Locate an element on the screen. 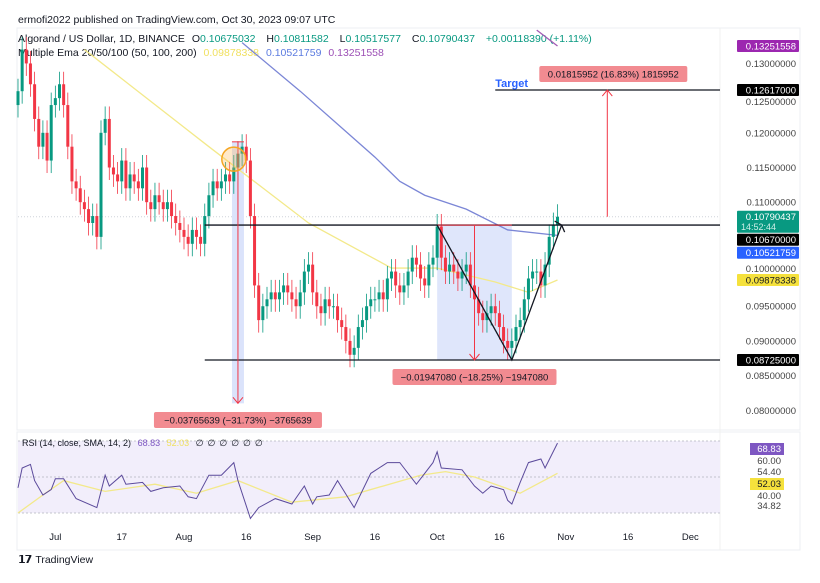  time-tick-label: Aug is located at coordinates (184, 537).